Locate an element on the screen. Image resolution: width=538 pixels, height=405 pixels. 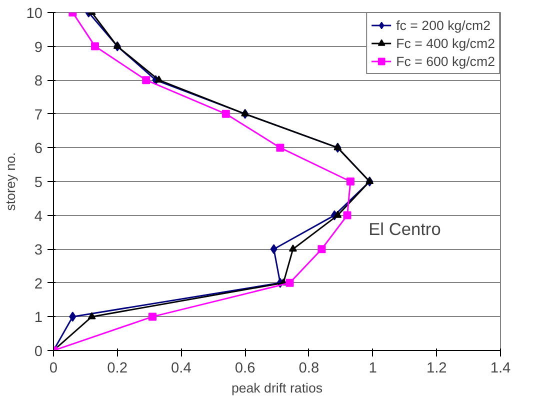
x-tick-label: 1 is located at coordinates (372, 368).